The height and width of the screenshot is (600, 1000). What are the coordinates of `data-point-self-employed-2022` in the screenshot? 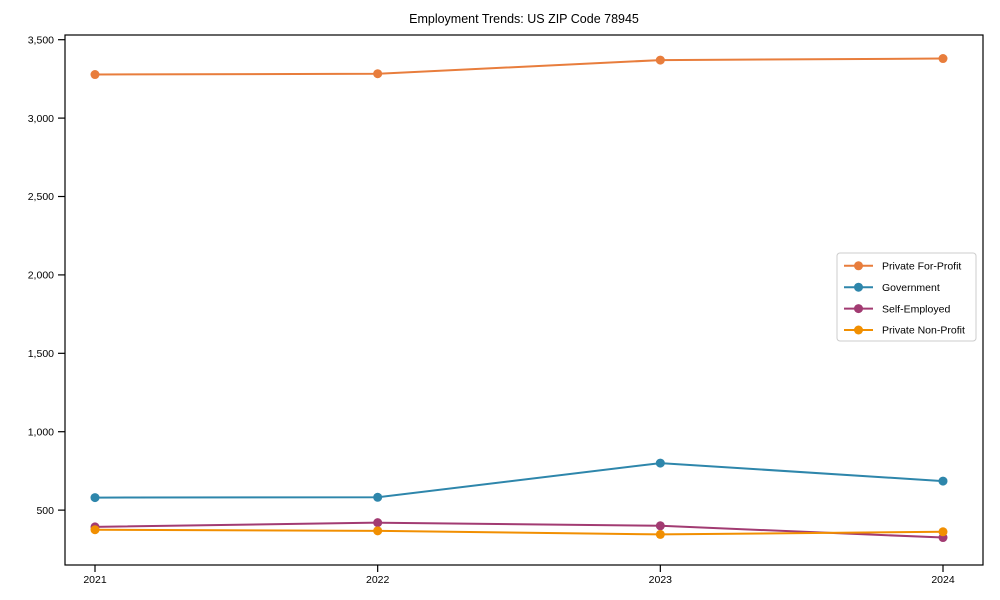 It's located at (378, 523).